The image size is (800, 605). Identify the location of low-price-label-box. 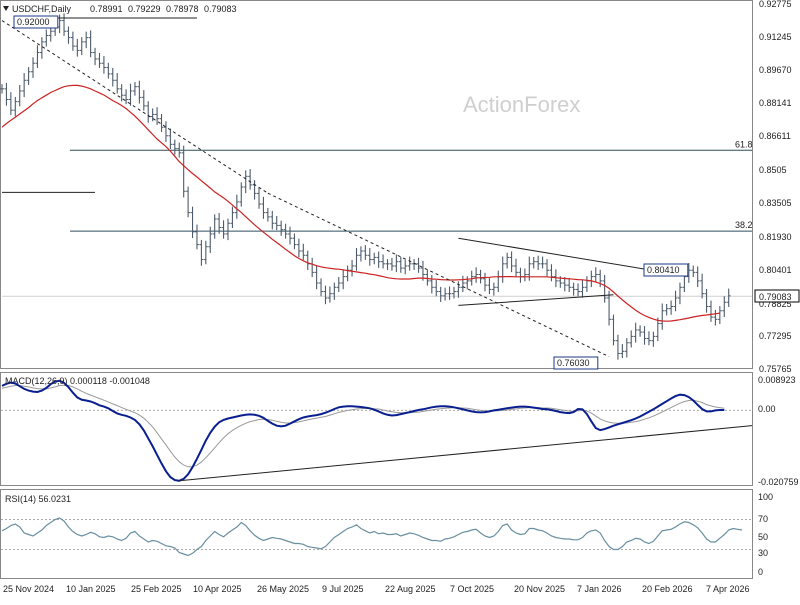
(576, 363).